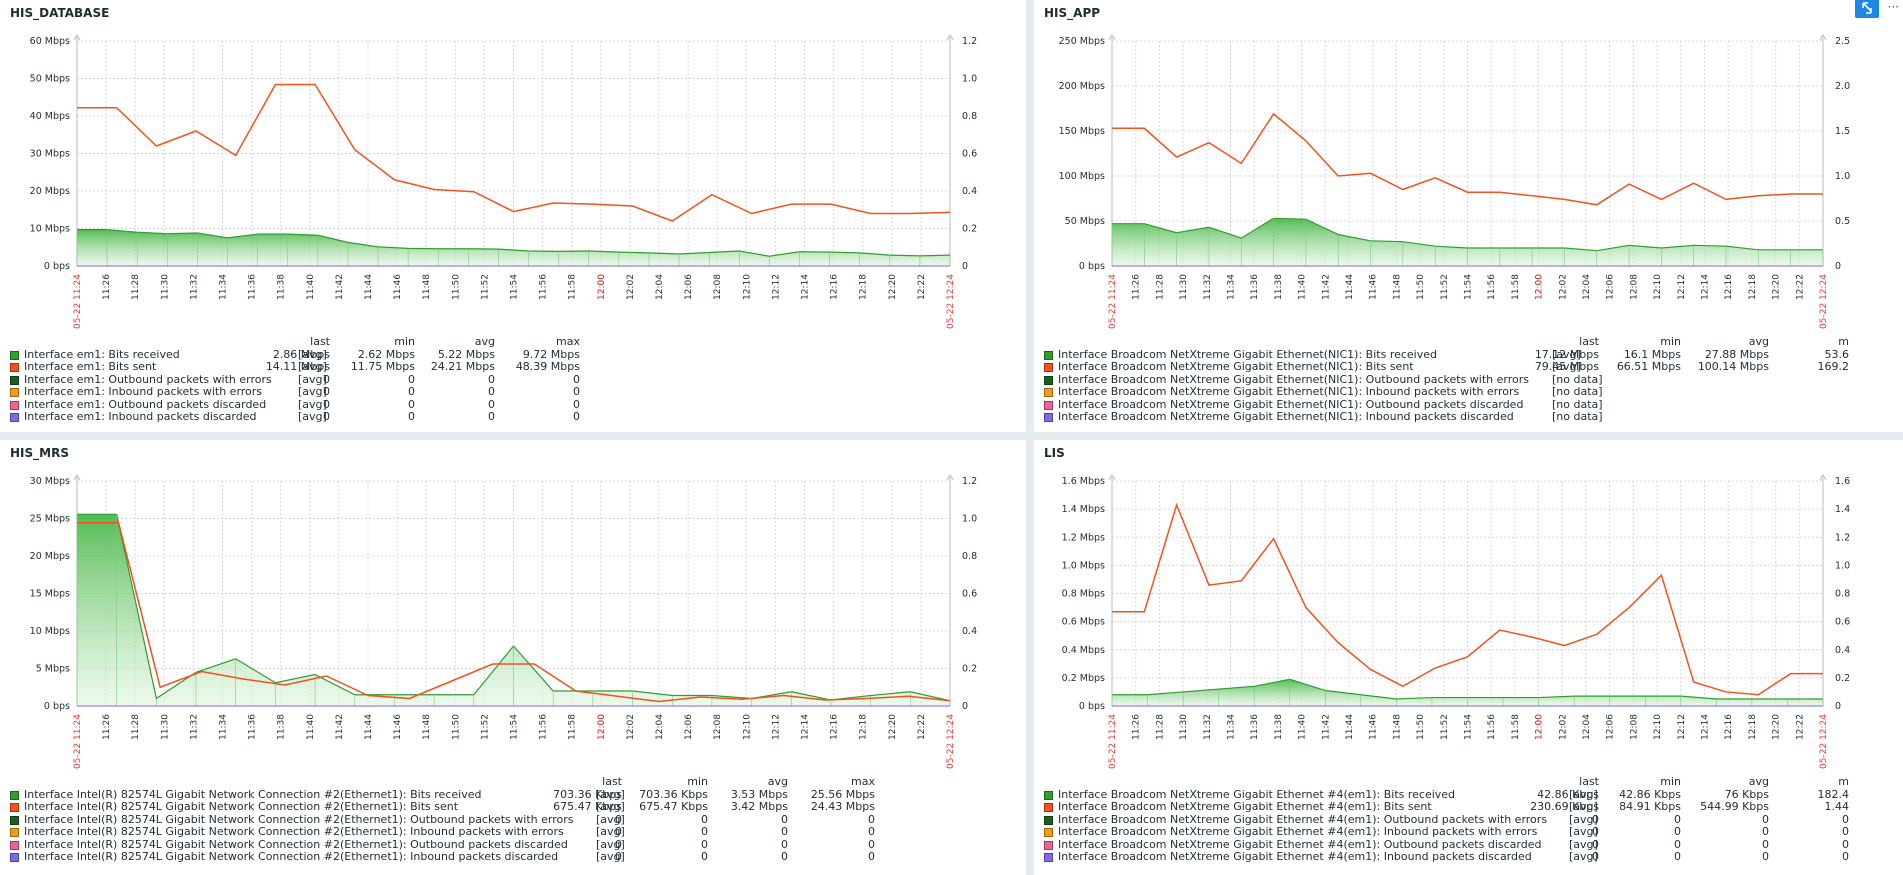 This screenshot has height=875, width=1903. What do you see at coordinates (1777, 287) in the screenshot?
I see `x-tick-label: 12:20` at bounding box center [1777, 287].